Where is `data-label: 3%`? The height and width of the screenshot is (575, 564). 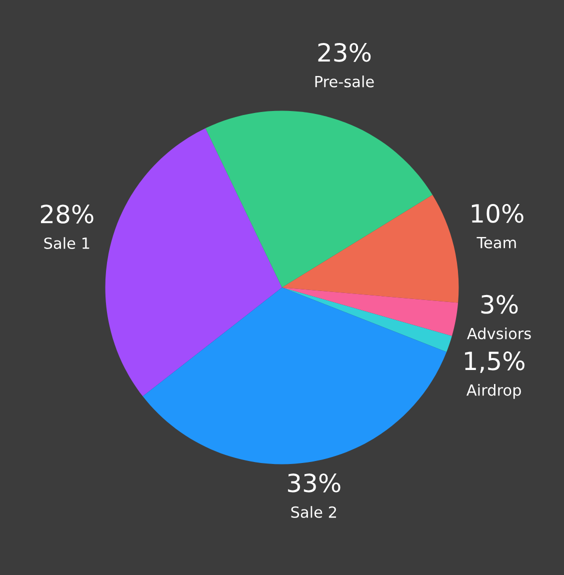 data-label: 3% is located at coordinates (499, 304).